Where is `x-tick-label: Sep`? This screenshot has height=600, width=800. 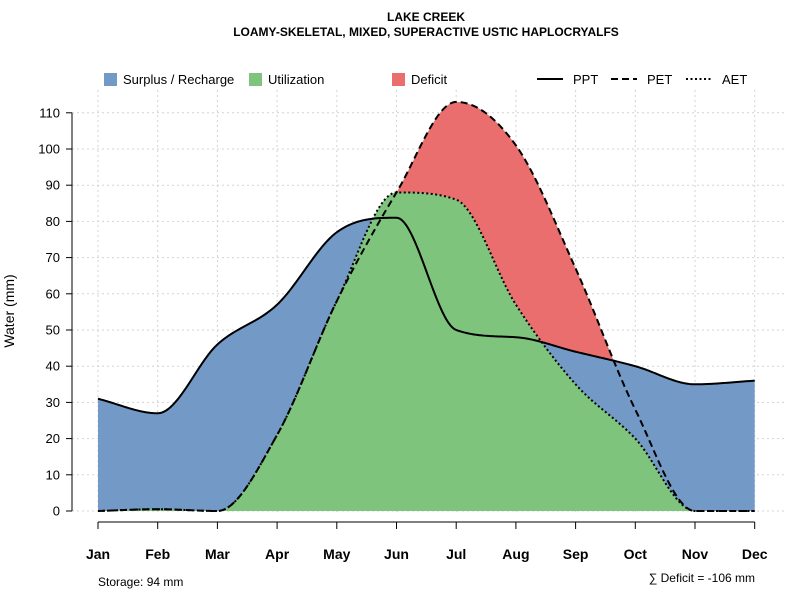 x-tick-label: Sep is located at coordinates (576, 554).